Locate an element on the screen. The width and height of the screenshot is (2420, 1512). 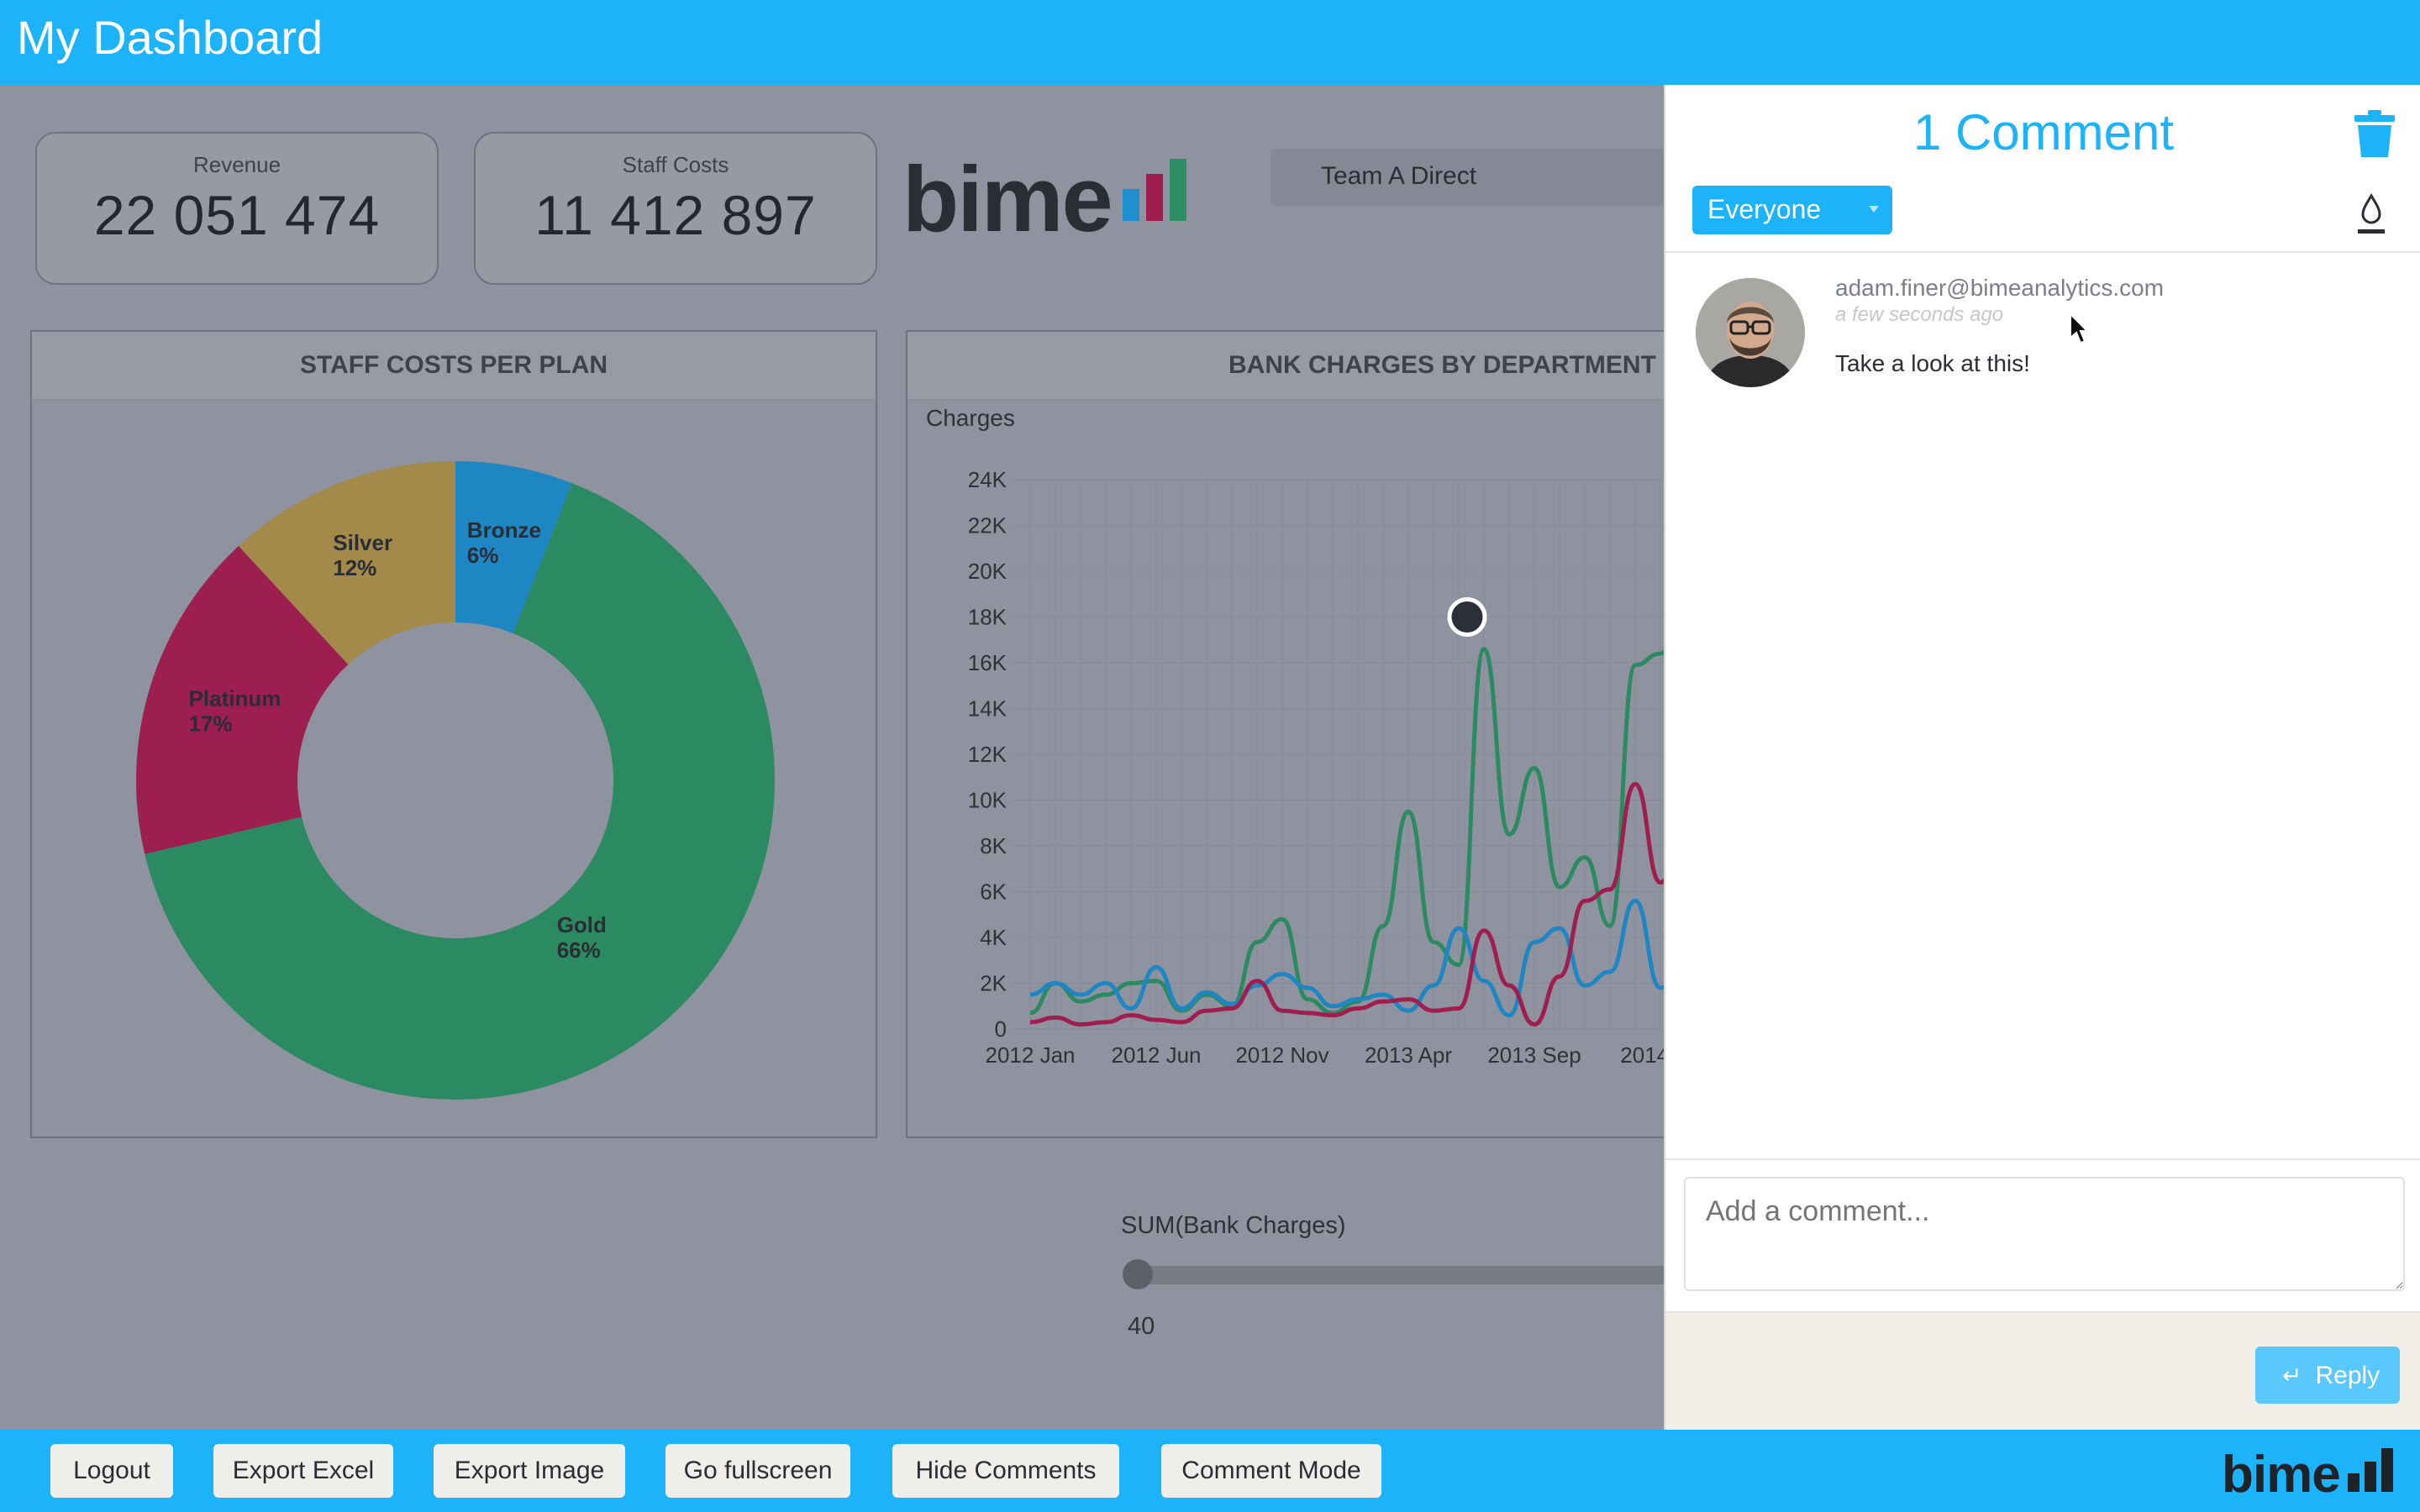
team-filter: Team A Direct is located at coordinates (1472, 177).